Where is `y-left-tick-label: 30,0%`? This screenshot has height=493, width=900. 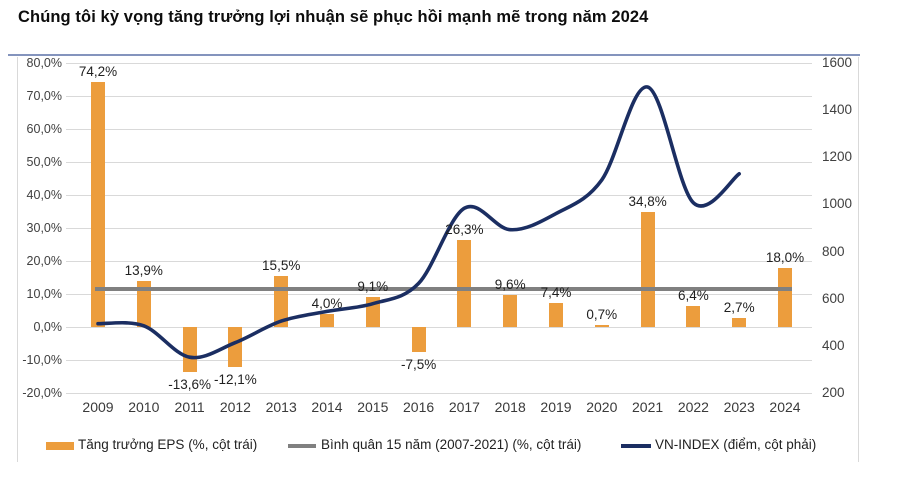
y-left-tick-label: 30,0% is located at coordinates (44, 228).